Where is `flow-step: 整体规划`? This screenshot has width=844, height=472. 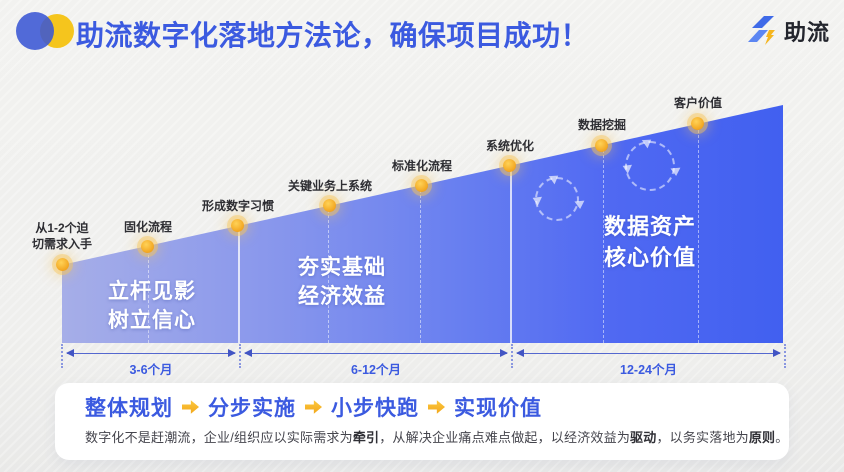
flow-step: 整体规划 is located at coordinates (129, 408).